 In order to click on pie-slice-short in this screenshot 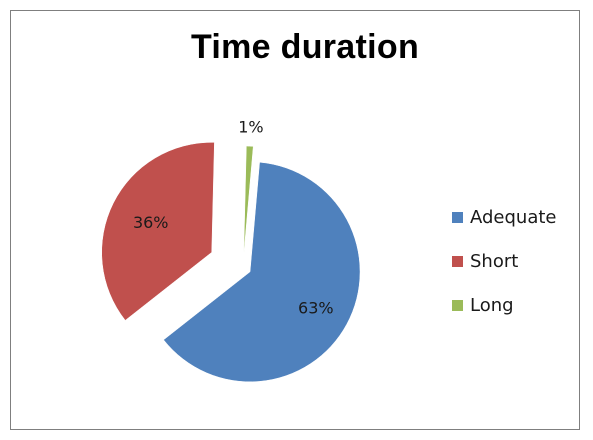, I will do `click(158, 231)`.